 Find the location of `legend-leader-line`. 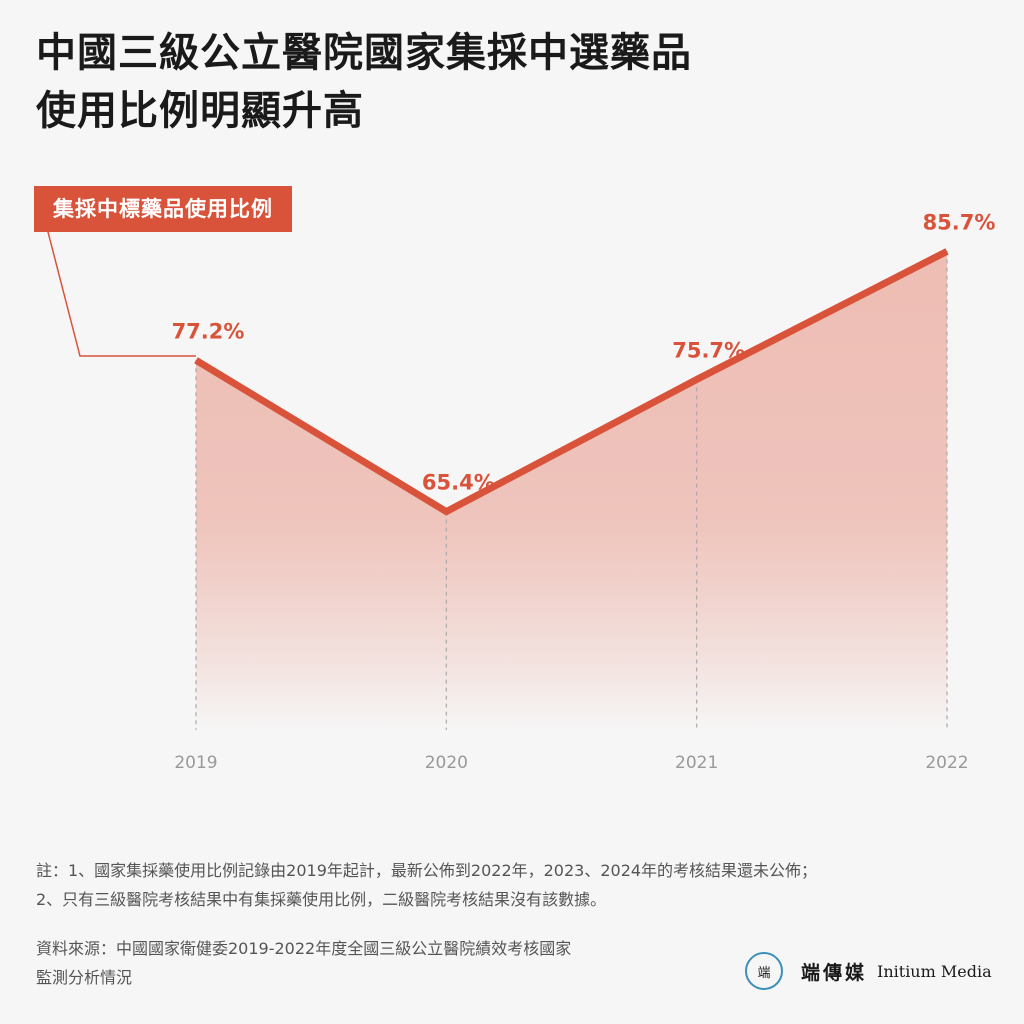

legend-leader-line is located at coordinates (121, 294).